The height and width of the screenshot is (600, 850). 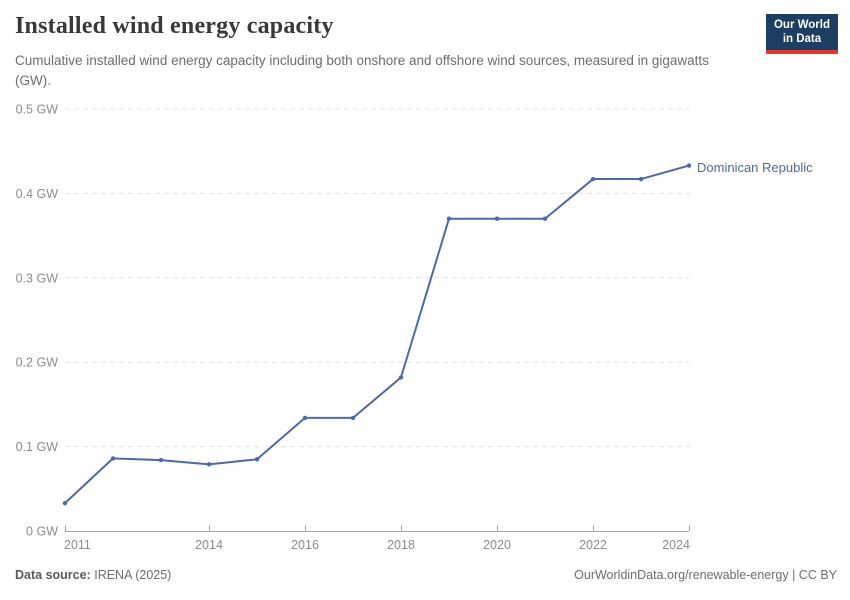 I want to click on page-title: Installed wind energy capacity, so click(x=174, y=26).